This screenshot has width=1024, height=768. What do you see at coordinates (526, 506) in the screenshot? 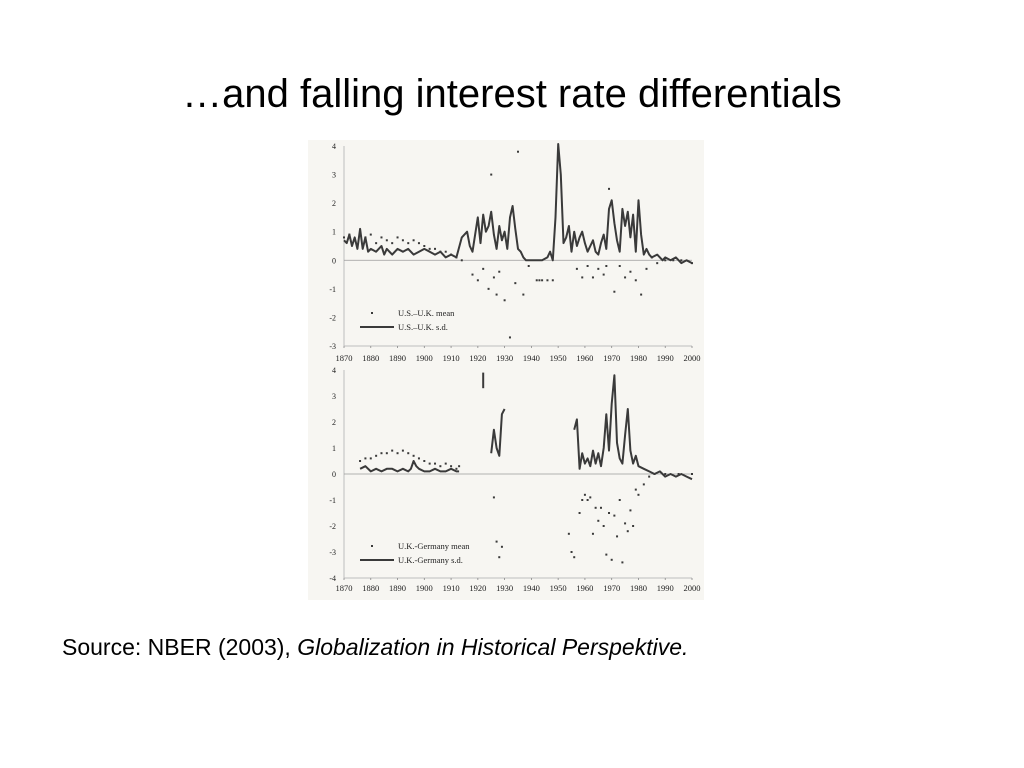
I see `series-mean-dots` at bounding box center [526, 506].